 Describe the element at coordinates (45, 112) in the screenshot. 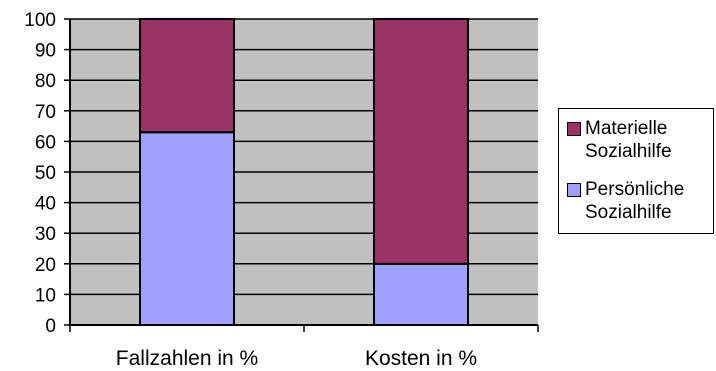

I see `y-tick-label-70: 70` at that location.